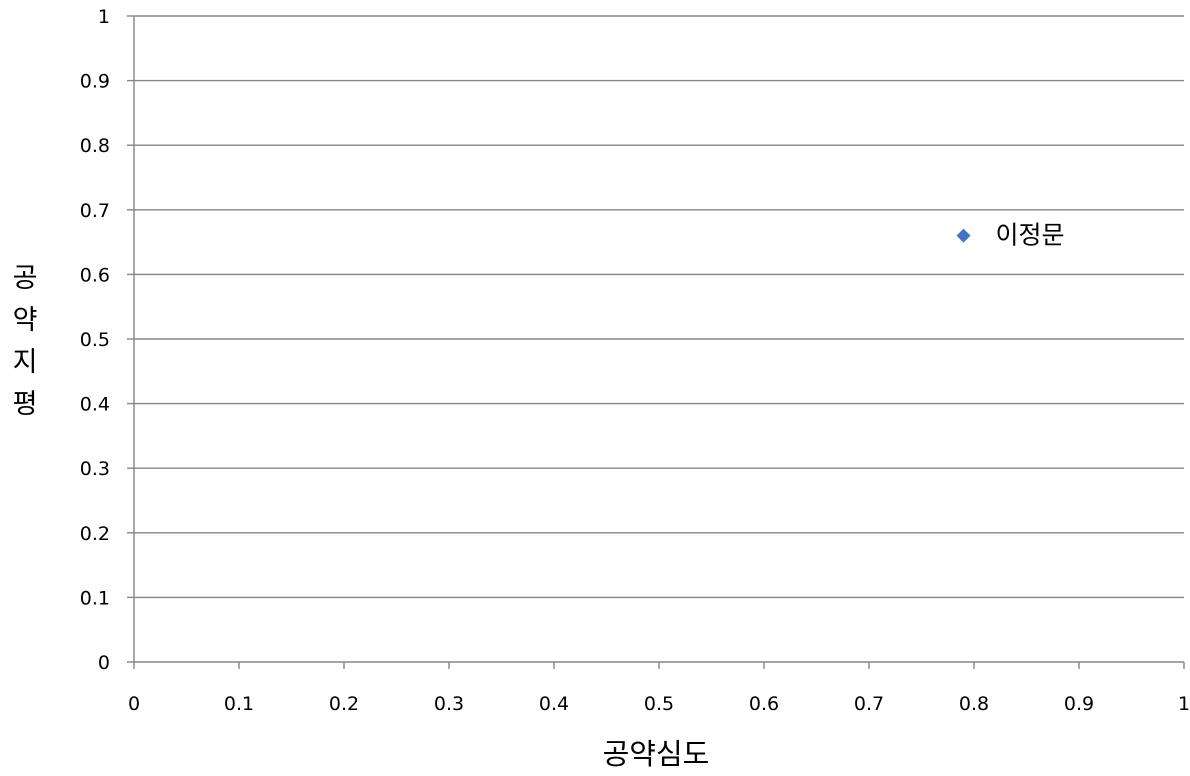 The image size is (1190, 776). Describe the element at coordinates (659, 704) in the screenshot. I see `x-tick-label-5: 0.5` at that location.